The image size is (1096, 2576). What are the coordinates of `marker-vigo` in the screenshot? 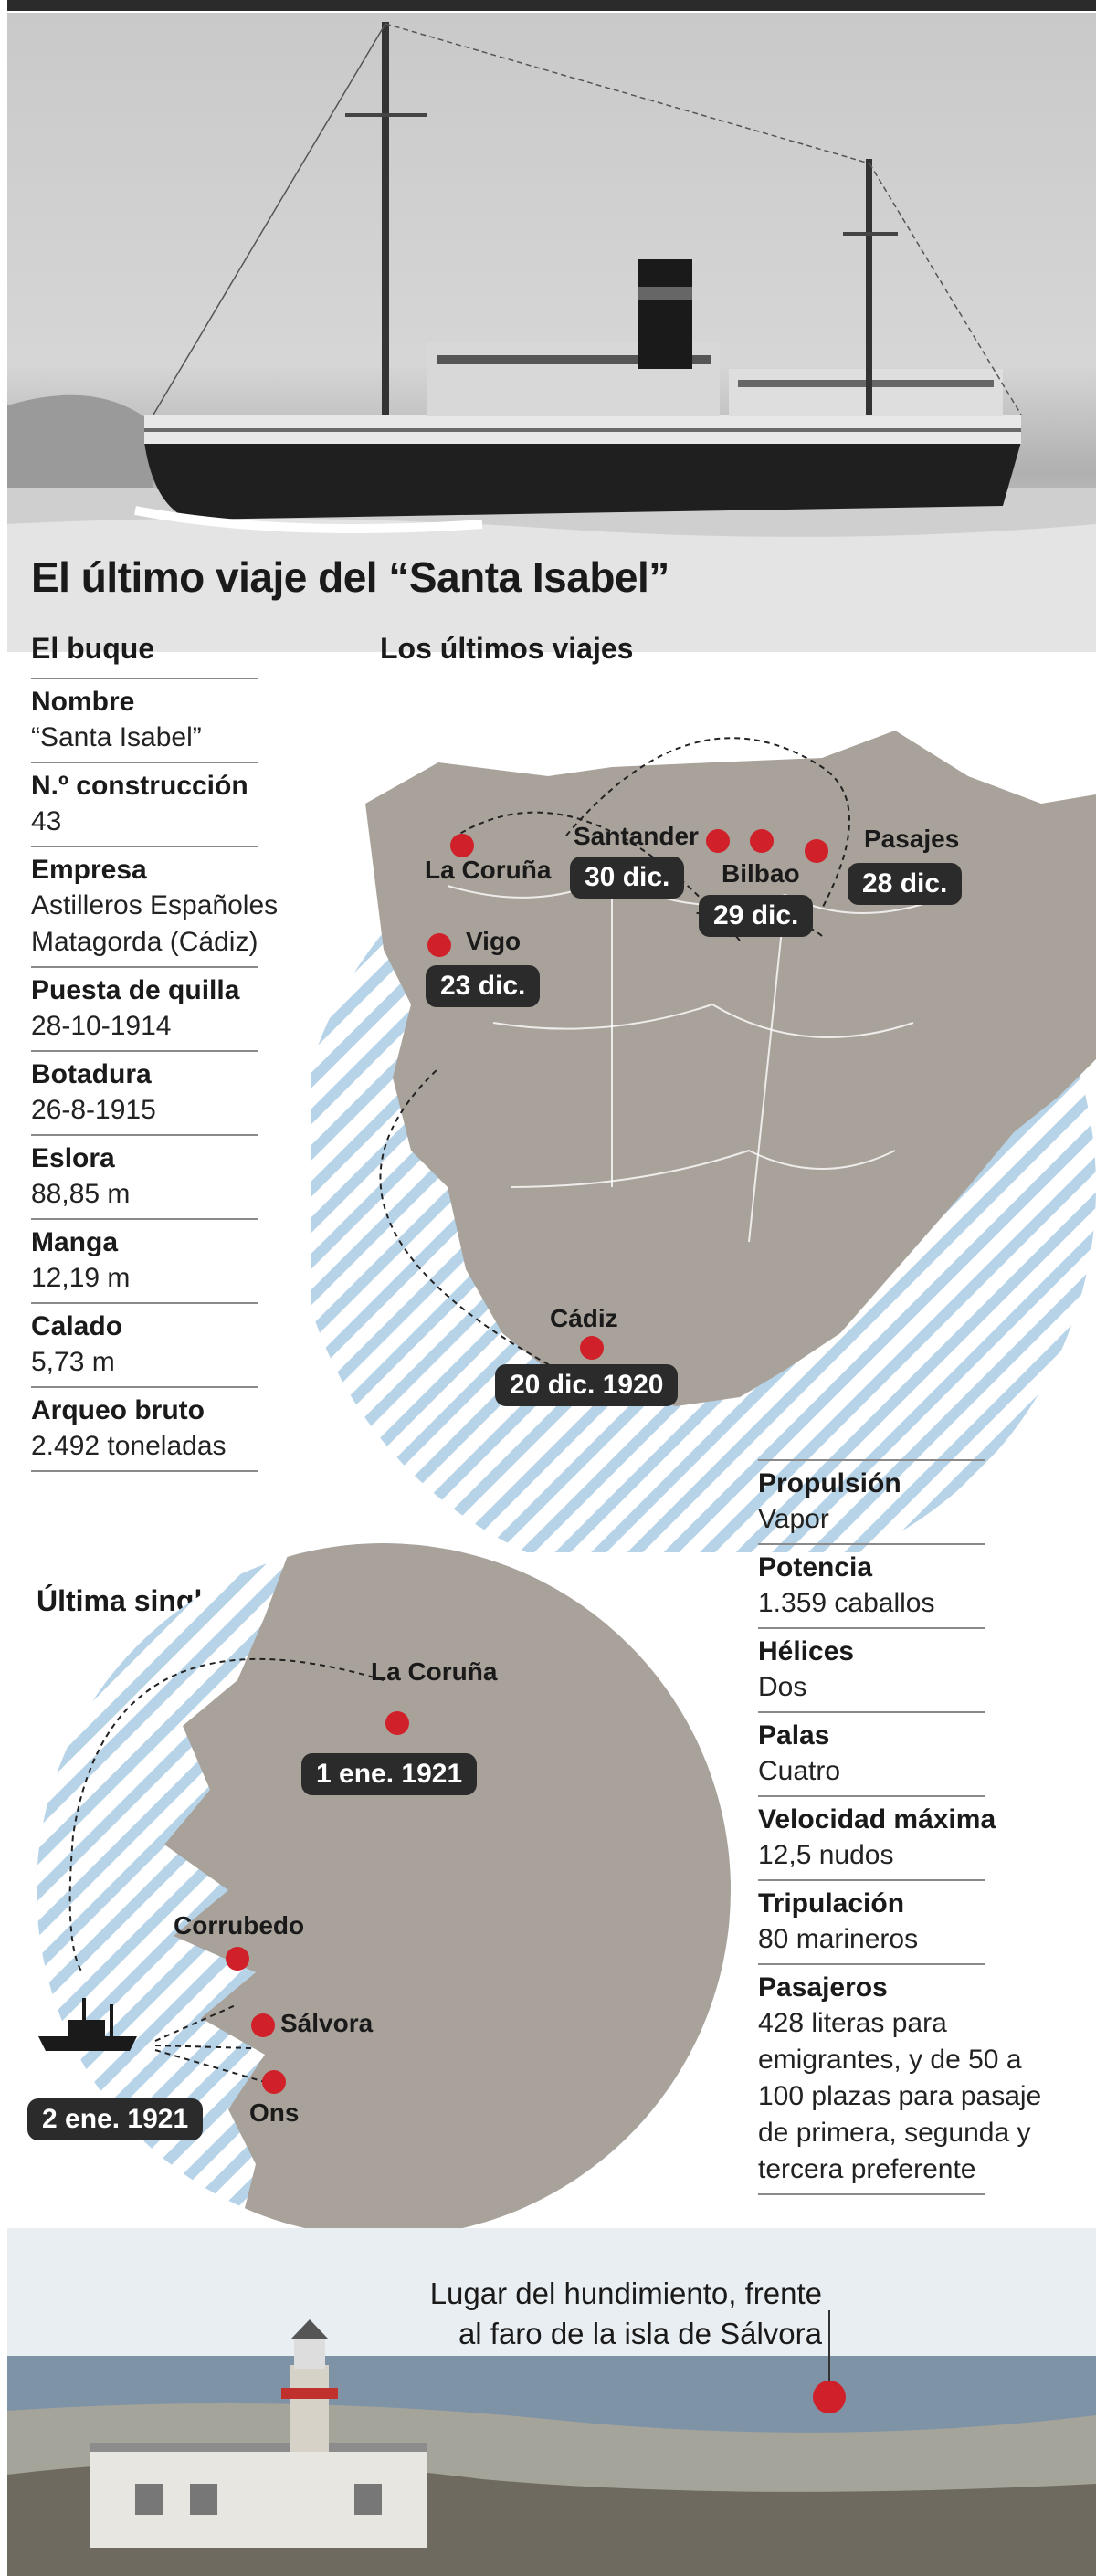 It's located at (439, 945).